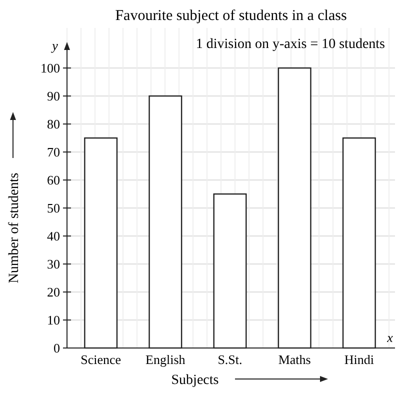  I want to click on y-tick-label: 50, so click(53, 208).